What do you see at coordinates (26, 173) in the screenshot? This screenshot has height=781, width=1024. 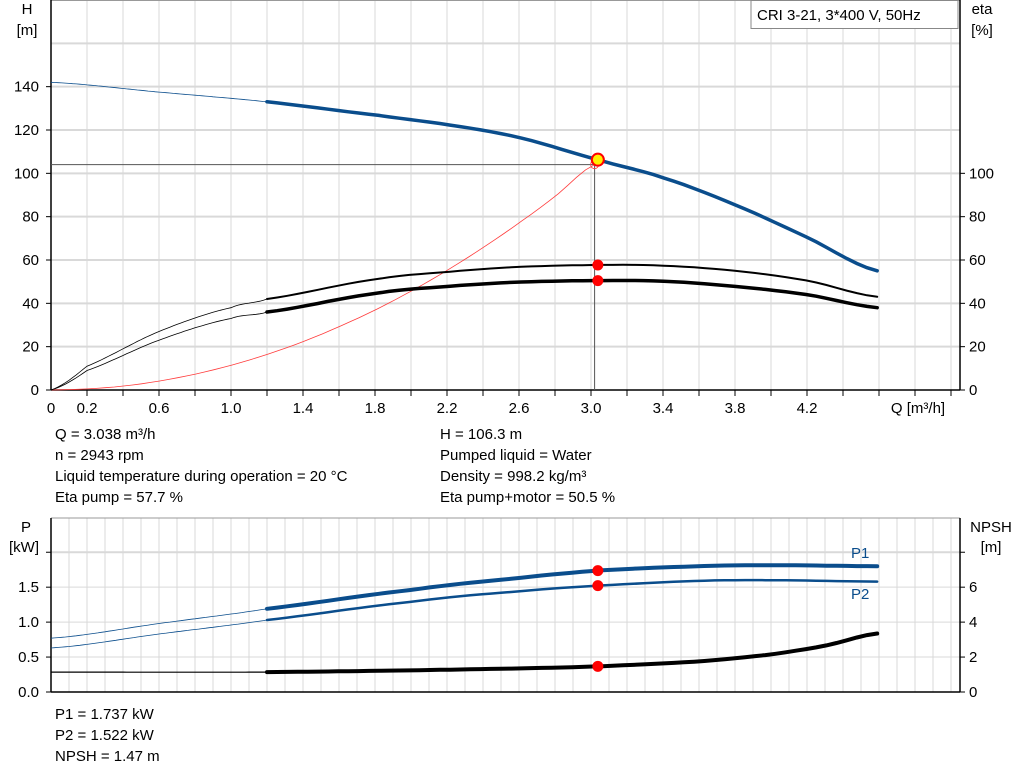 I see `h-tick-label: 100` at bounding box center [26, 173].